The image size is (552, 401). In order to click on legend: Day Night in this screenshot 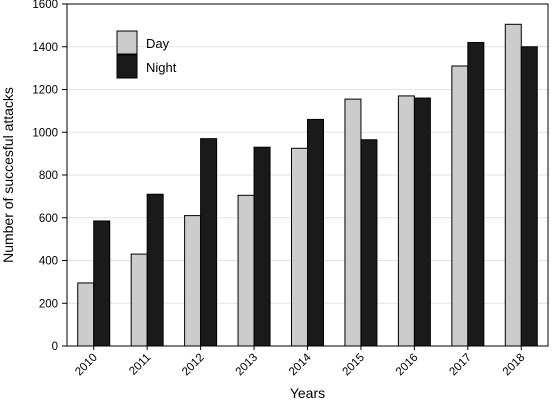, I will do `click(146, 54)`.